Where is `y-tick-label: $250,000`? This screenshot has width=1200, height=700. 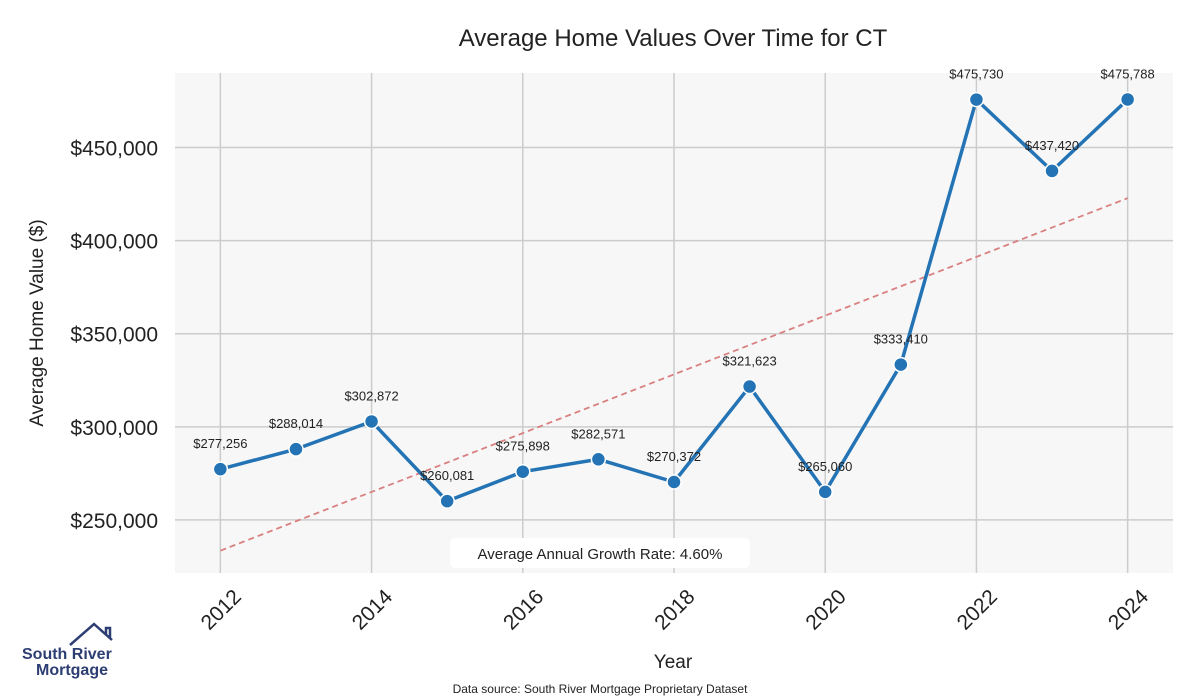
y-tick-label: $250,000 is located at coordinates (114, 521).